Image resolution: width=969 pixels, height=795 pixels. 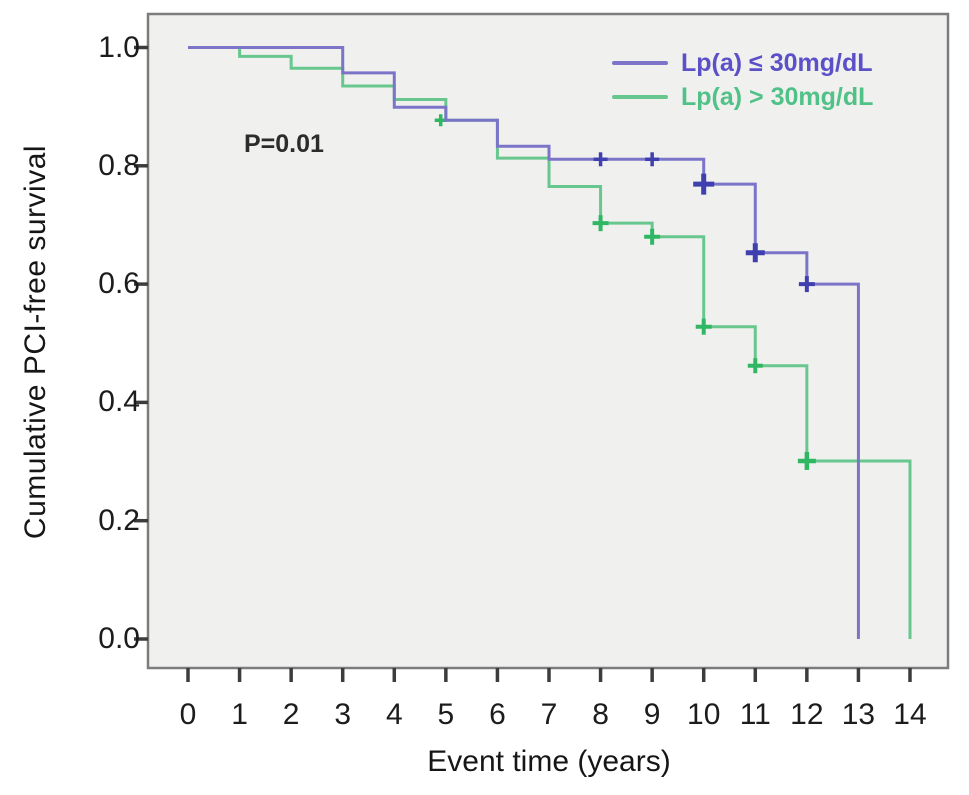 What do you see at coordinates (777, 62) in the screenshot?
I see `legend-label-lpa-low: Lp(a) ≤ 30mg/dL` at bounding box center [777, 62].